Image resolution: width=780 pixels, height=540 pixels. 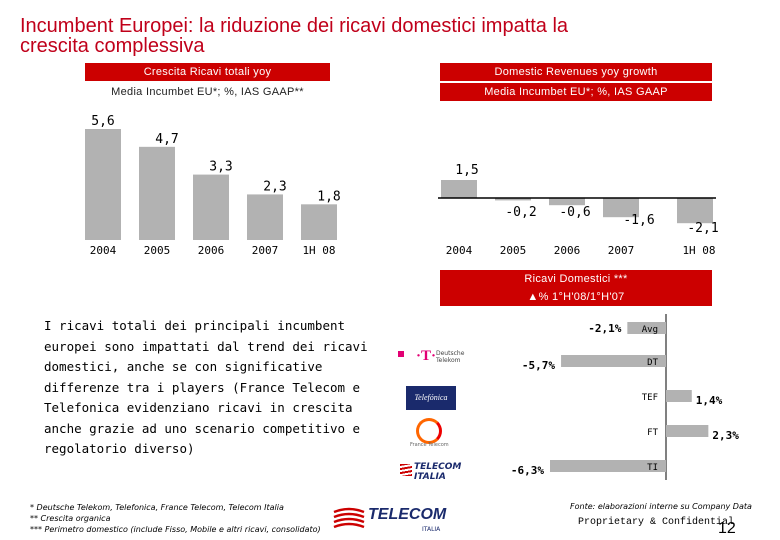 What do you see at coordinates (265, 250) in the screenshot?
I see `tick-label-total: 2007` at bounding box center [265, 250].